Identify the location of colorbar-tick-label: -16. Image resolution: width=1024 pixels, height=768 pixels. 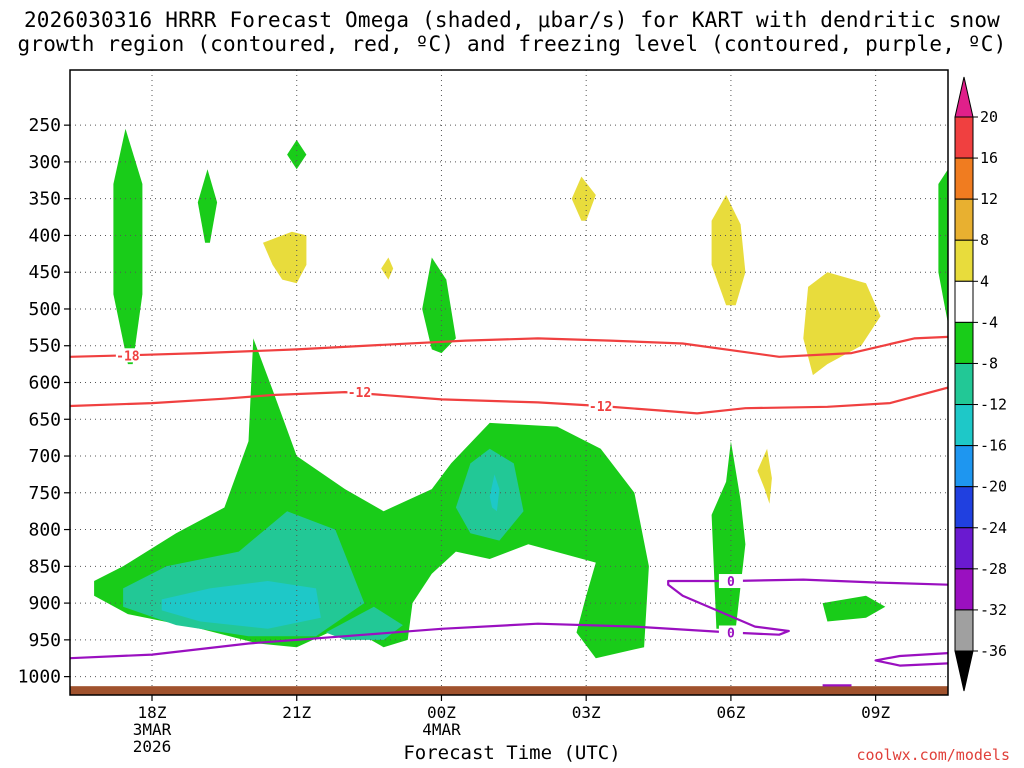
(993, 446).